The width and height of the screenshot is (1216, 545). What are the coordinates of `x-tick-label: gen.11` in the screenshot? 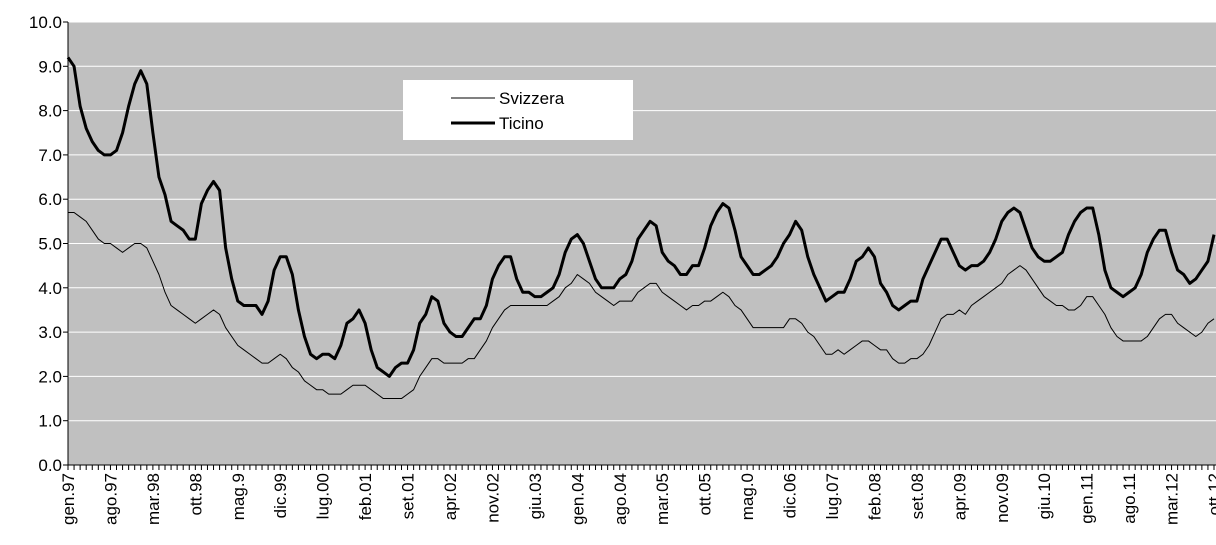 It's located at (1087, 498).